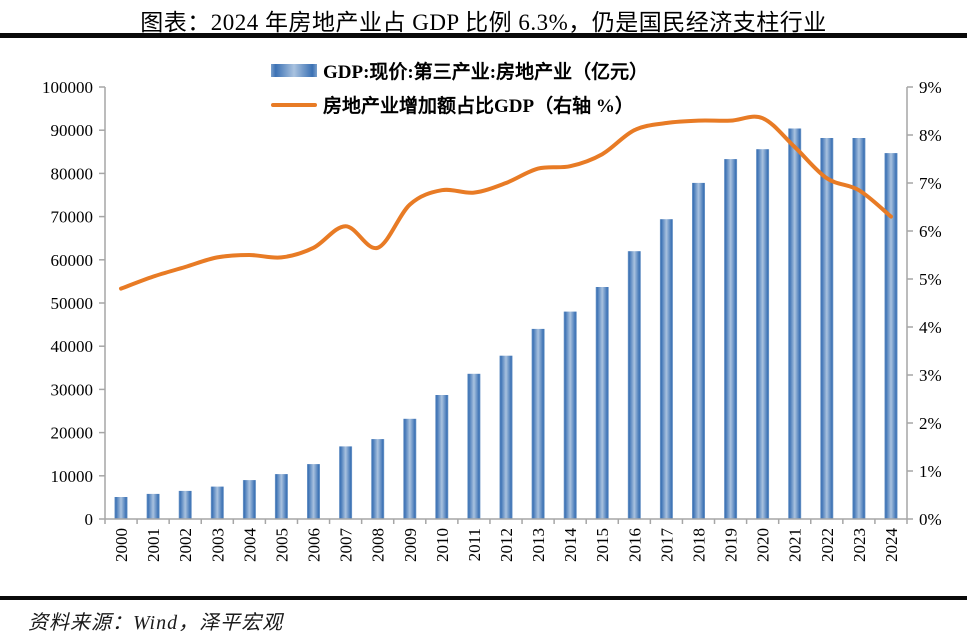  What do you see at coordinates (763, 334) in the screenshot?
I see `bar-2020` at bounding box center [763, 334].